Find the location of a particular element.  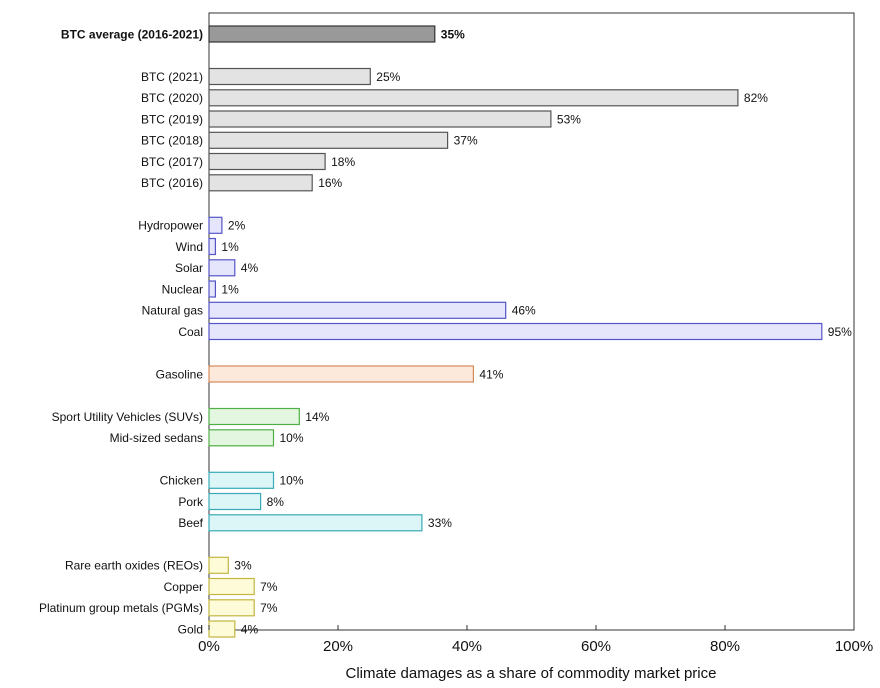

bar-rare-earth-oxides-reos is located at coordinates (218, 565).